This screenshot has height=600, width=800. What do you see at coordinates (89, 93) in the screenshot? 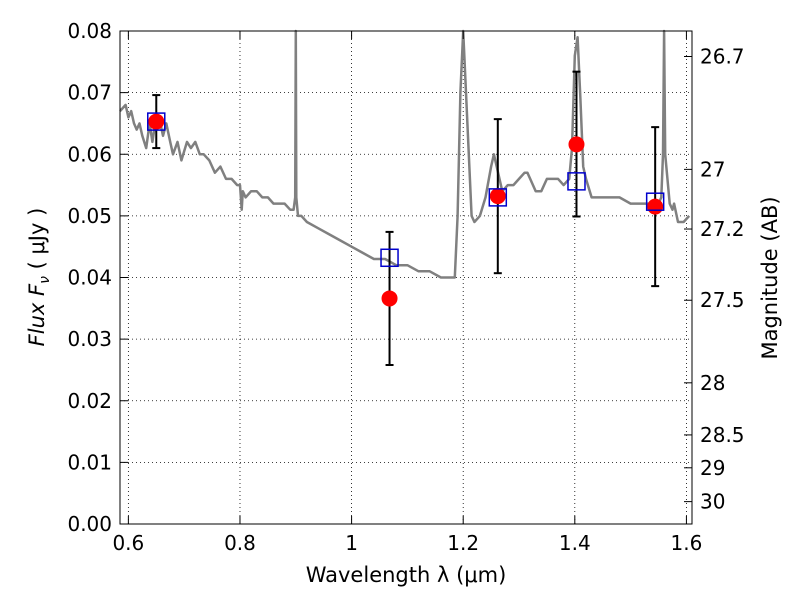
I see `y-tick-label: 0.07` at bounding box center [89, 93].